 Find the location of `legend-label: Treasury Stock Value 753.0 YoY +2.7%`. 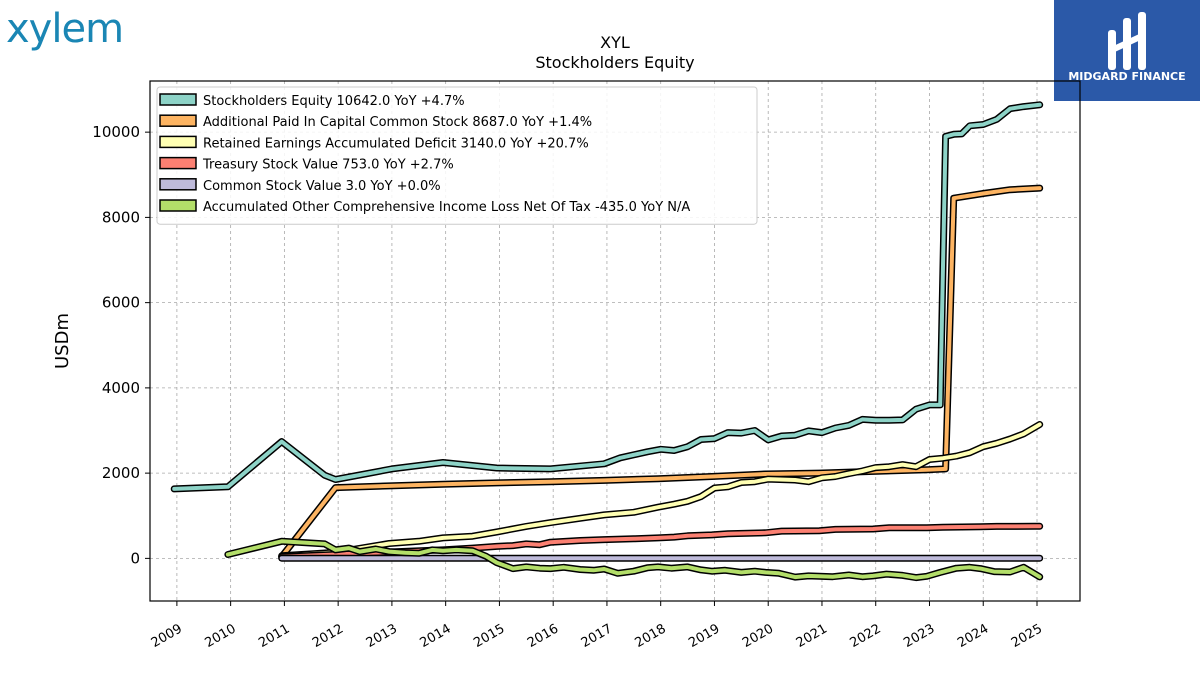

legend-label: Treasury Stock Value 753.0 YoY +2.7% is located at coordinates (328, 165).